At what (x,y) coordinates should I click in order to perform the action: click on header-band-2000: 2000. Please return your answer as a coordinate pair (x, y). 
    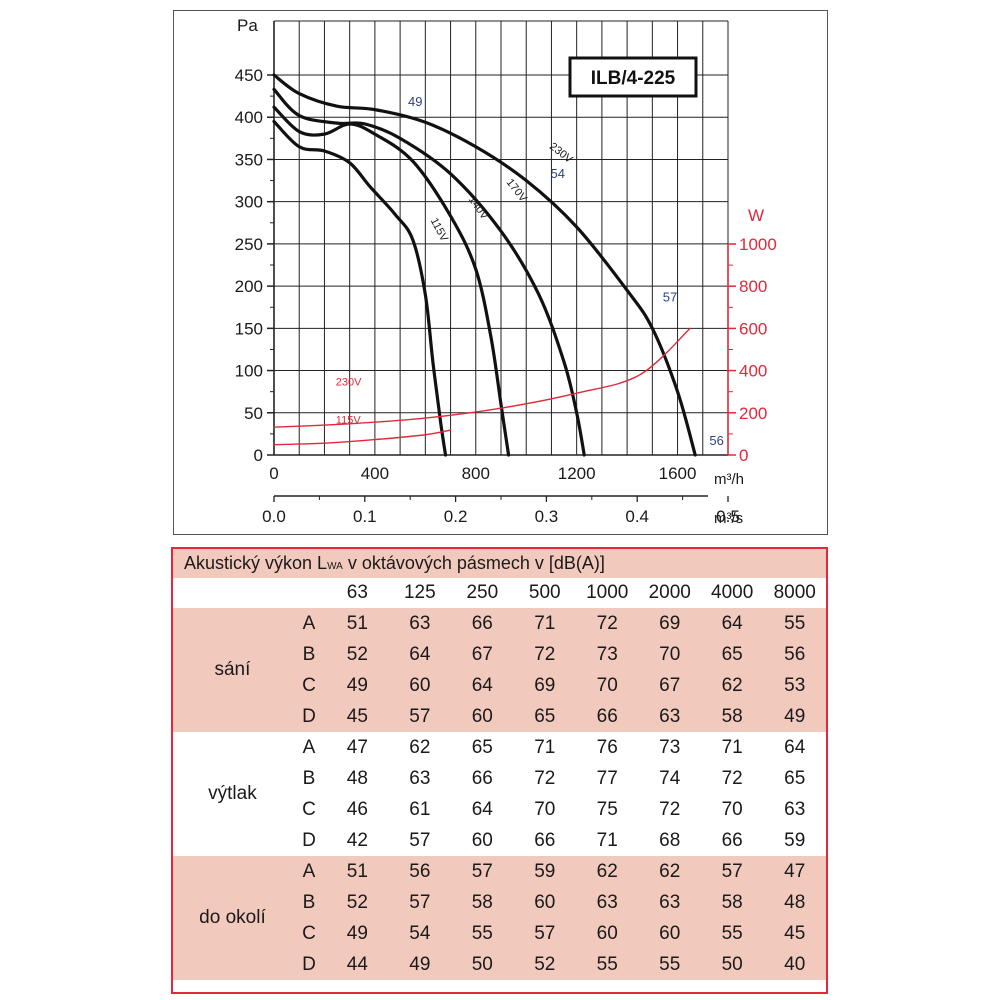
    Looking at the image, I should click on (669, 592).